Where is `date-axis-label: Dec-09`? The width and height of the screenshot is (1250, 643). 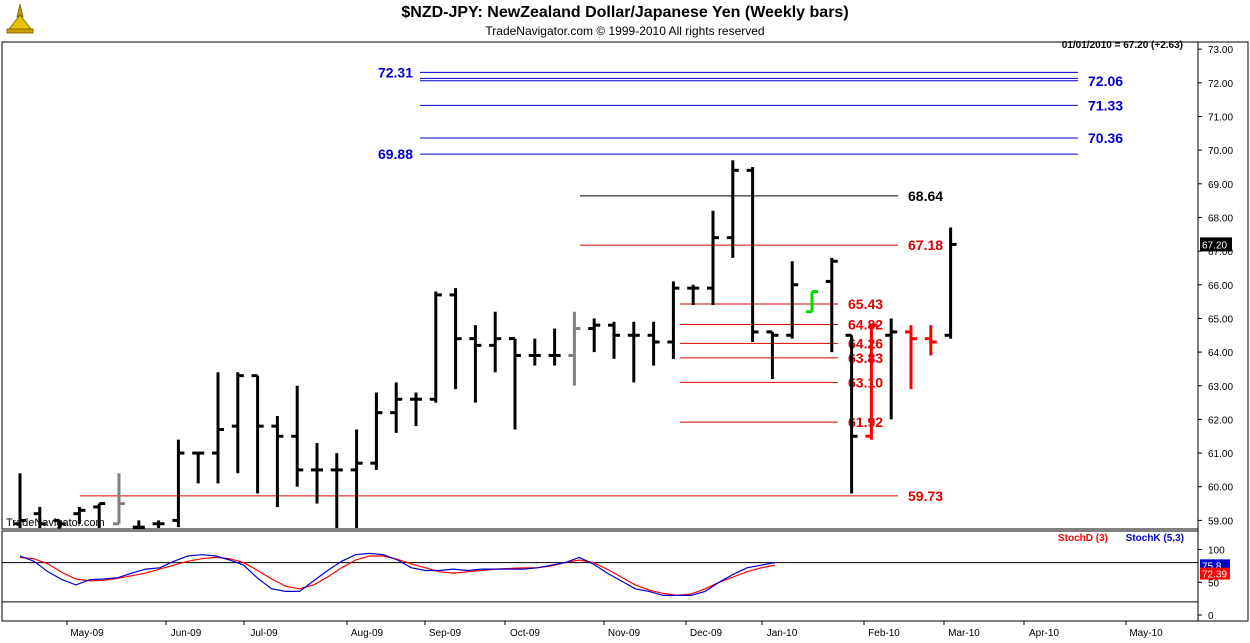
date-axis-label: Dec-09 is located at coordinates (706, 633).